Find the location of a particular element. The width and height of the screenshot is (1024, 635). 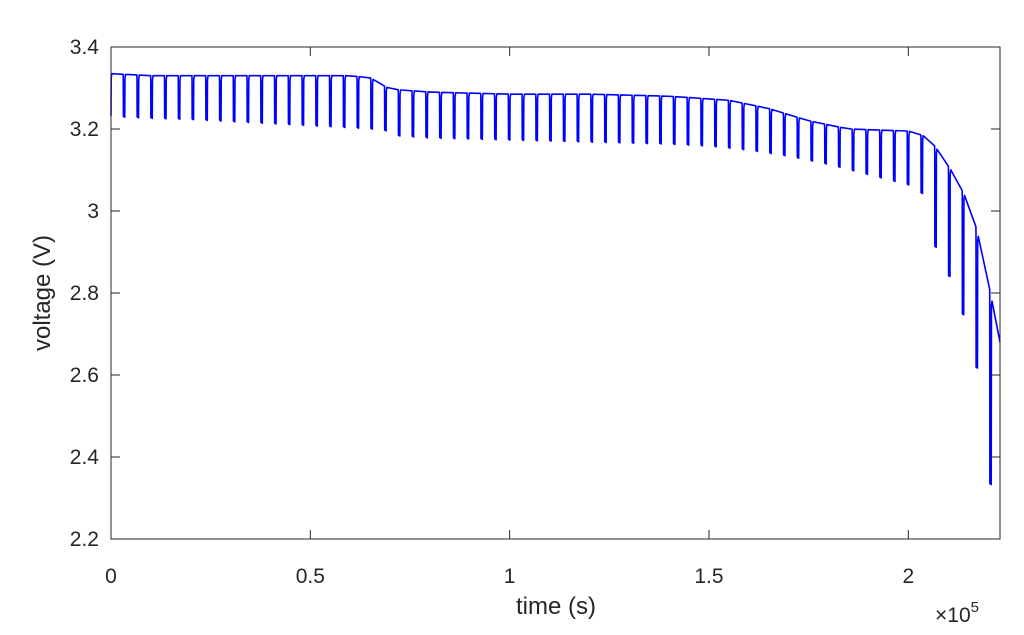

x-exponent-power: 5 is located at coordinates (975, 607).